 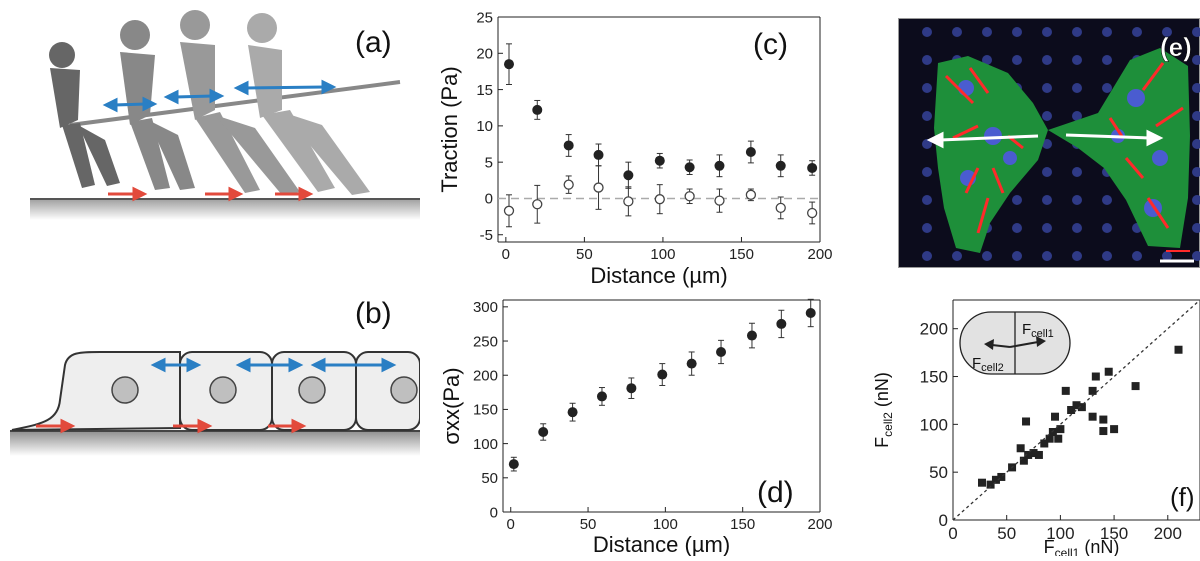 What do you see at coordinates (225, 209) in the screenshot?
I see `floor` at bounding box center [225, 209].